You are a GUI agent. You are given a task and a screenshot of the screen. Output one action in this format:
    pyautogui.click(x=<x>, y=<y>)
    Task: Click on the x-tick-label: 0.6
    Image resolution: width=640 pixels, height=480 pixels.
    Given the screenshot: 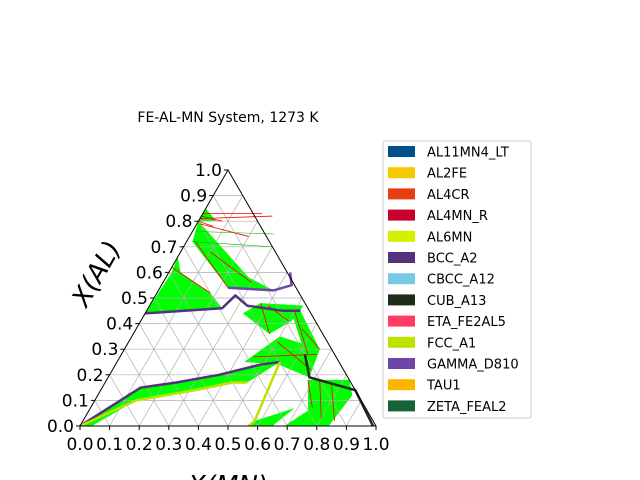 What is the action you would take?
    pyautogui.click(x=257, y=445)
    